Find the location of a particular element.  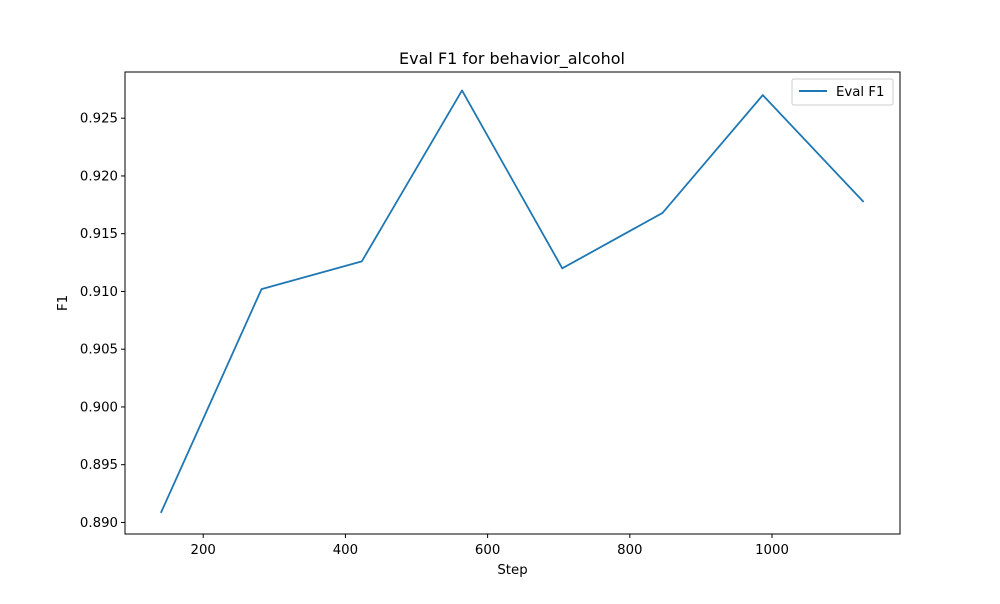

y-tick-label: 0.910 is located at coordinates (99, 292).